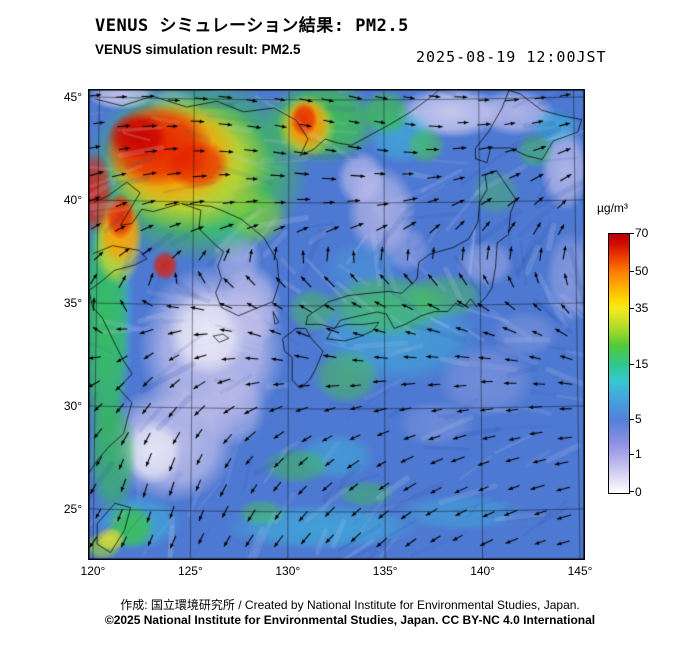  I want to click on colorbar-tick-label: 35, so click(642, 308).